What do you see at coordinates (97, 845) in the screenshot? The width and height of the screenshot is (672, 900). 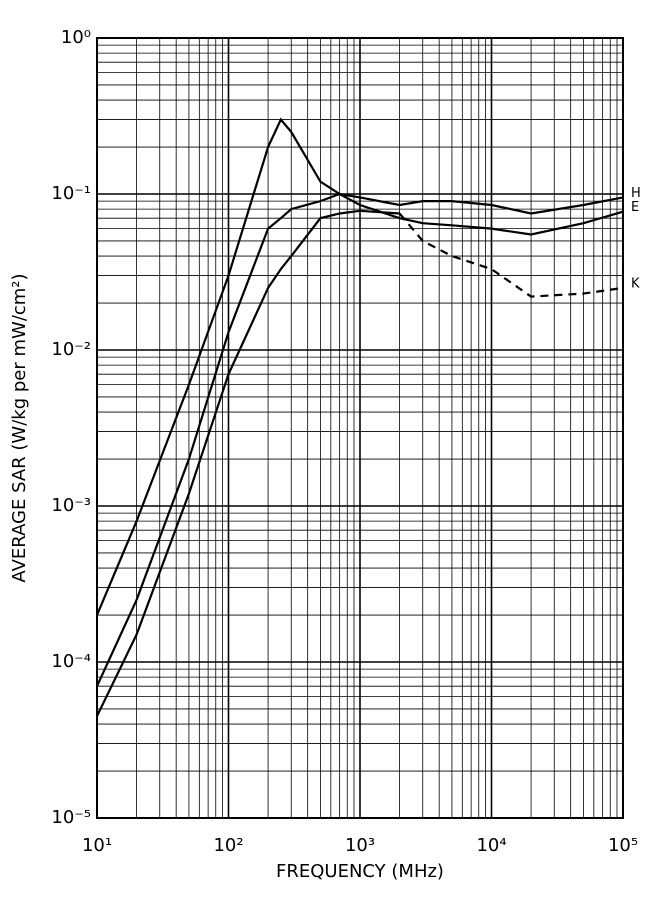 I see `x-tick-label: 10¹` at bounding box center [97, 845].